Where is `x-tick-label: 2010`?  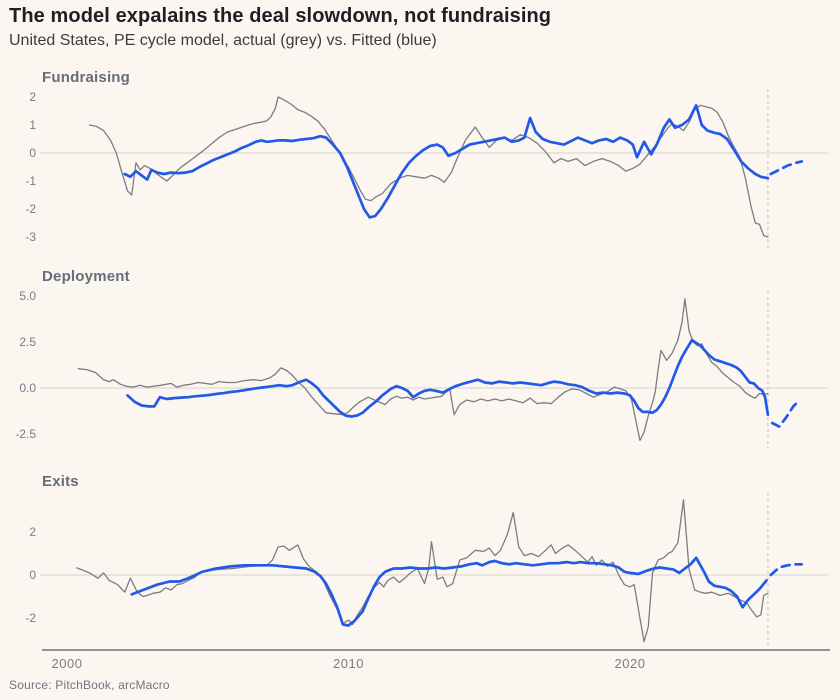 x-tick-label: 2010 is located at coordinates (348, 663).